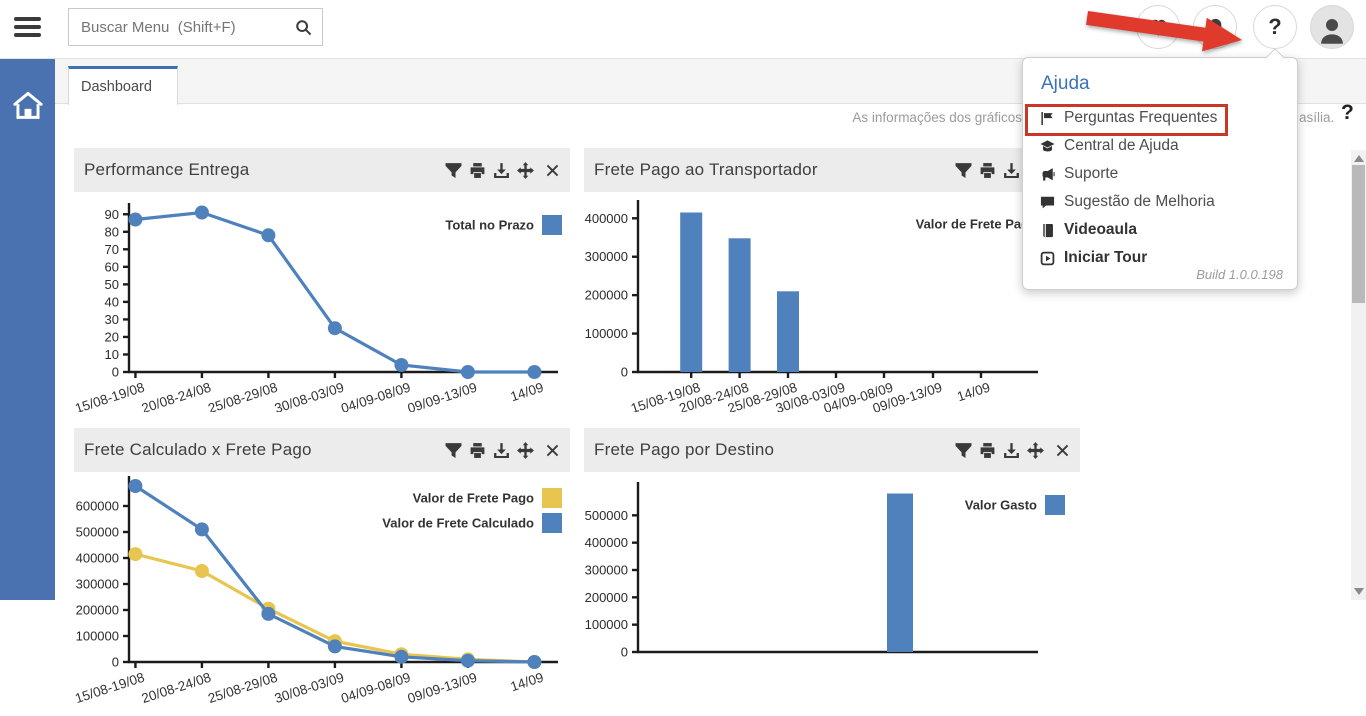  Describe the element at coordinates (303, 27) in the screenshot. I see `search-icon` at that location.